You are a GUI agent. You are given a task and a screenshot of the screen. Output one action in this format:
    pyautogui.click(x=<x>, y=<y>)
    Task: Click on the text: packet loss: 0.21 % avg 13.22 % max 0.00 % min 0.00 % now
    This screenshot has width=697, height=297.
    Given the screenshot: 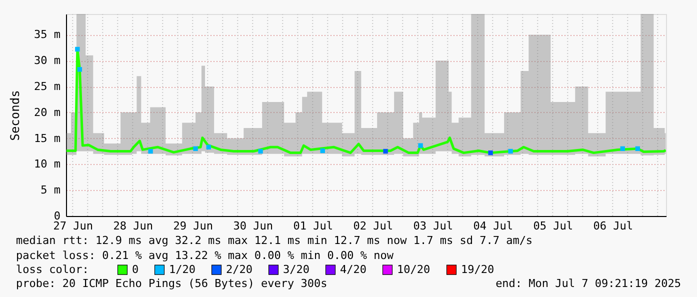 What is the action you would take?
    pyautogui.click(x=205, y=255)
    